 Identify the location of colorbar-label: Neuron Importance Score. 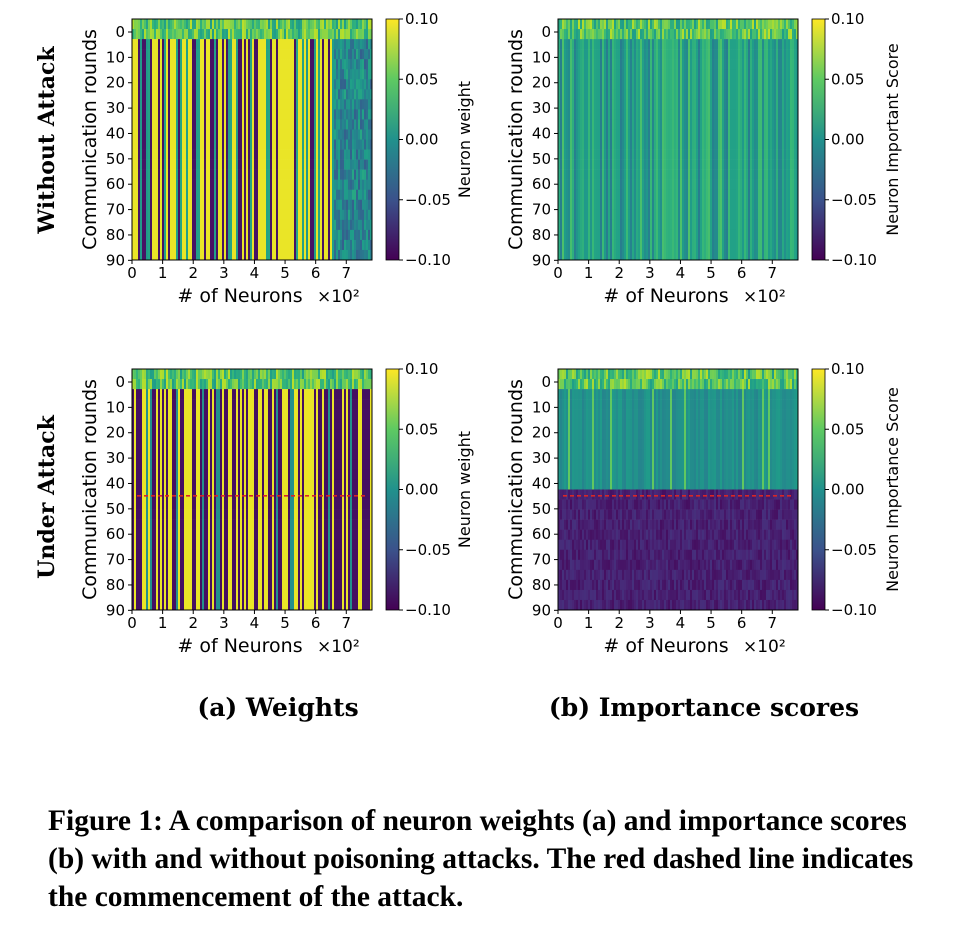
(892, 489).